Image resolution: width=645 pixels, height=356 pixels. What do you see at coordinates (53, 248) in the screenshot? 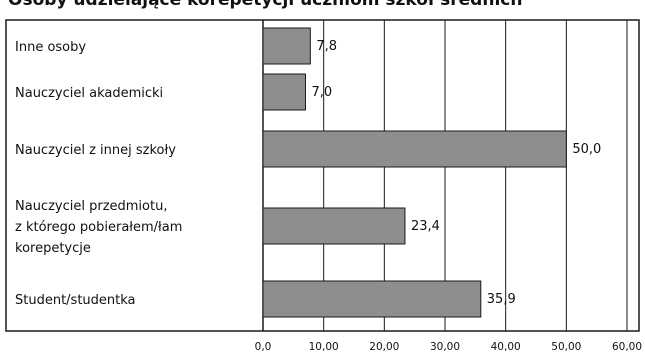
I see `category-label: korepetycje` at bounding box center [53, 248].